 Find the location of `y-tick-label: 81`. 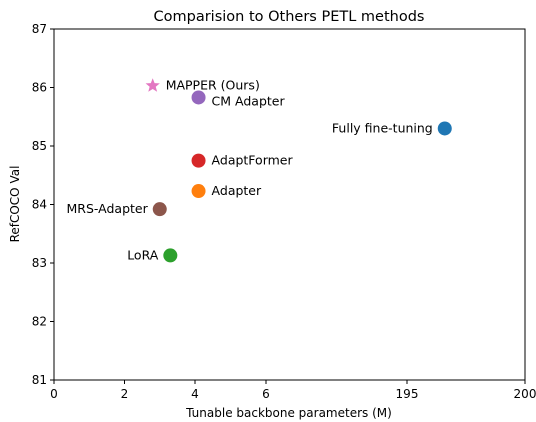

y-tick-label: 81 is located at coordinates (39, 380).